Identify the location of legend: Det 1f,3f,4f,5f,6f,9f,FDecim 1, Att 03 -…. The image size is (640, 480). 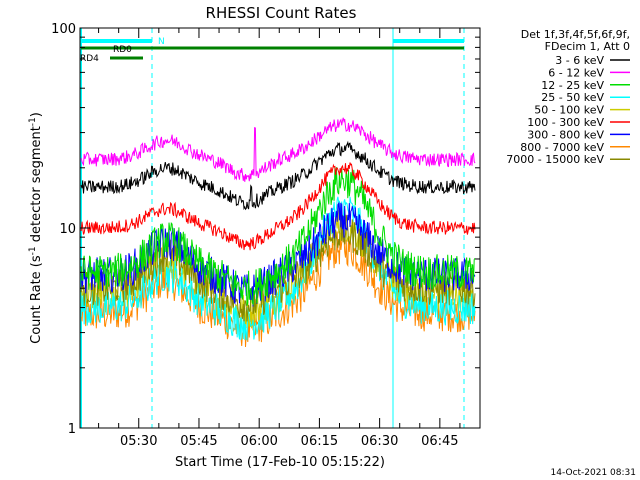
(568, 97).